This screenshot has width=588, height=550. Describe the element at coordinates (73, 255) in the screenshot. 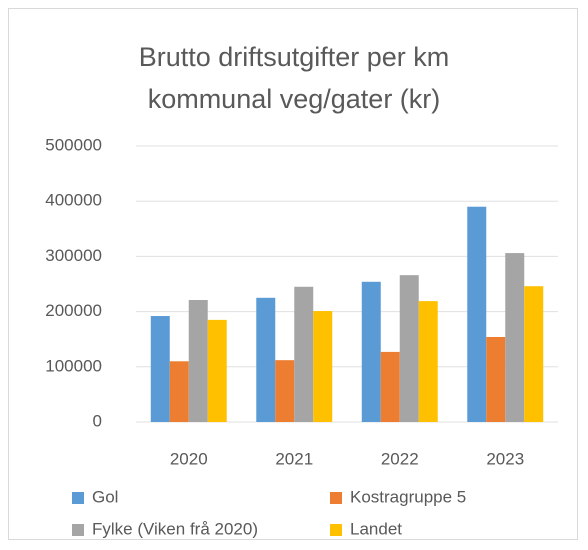

I see `y-tick-label: 300000` at that location.